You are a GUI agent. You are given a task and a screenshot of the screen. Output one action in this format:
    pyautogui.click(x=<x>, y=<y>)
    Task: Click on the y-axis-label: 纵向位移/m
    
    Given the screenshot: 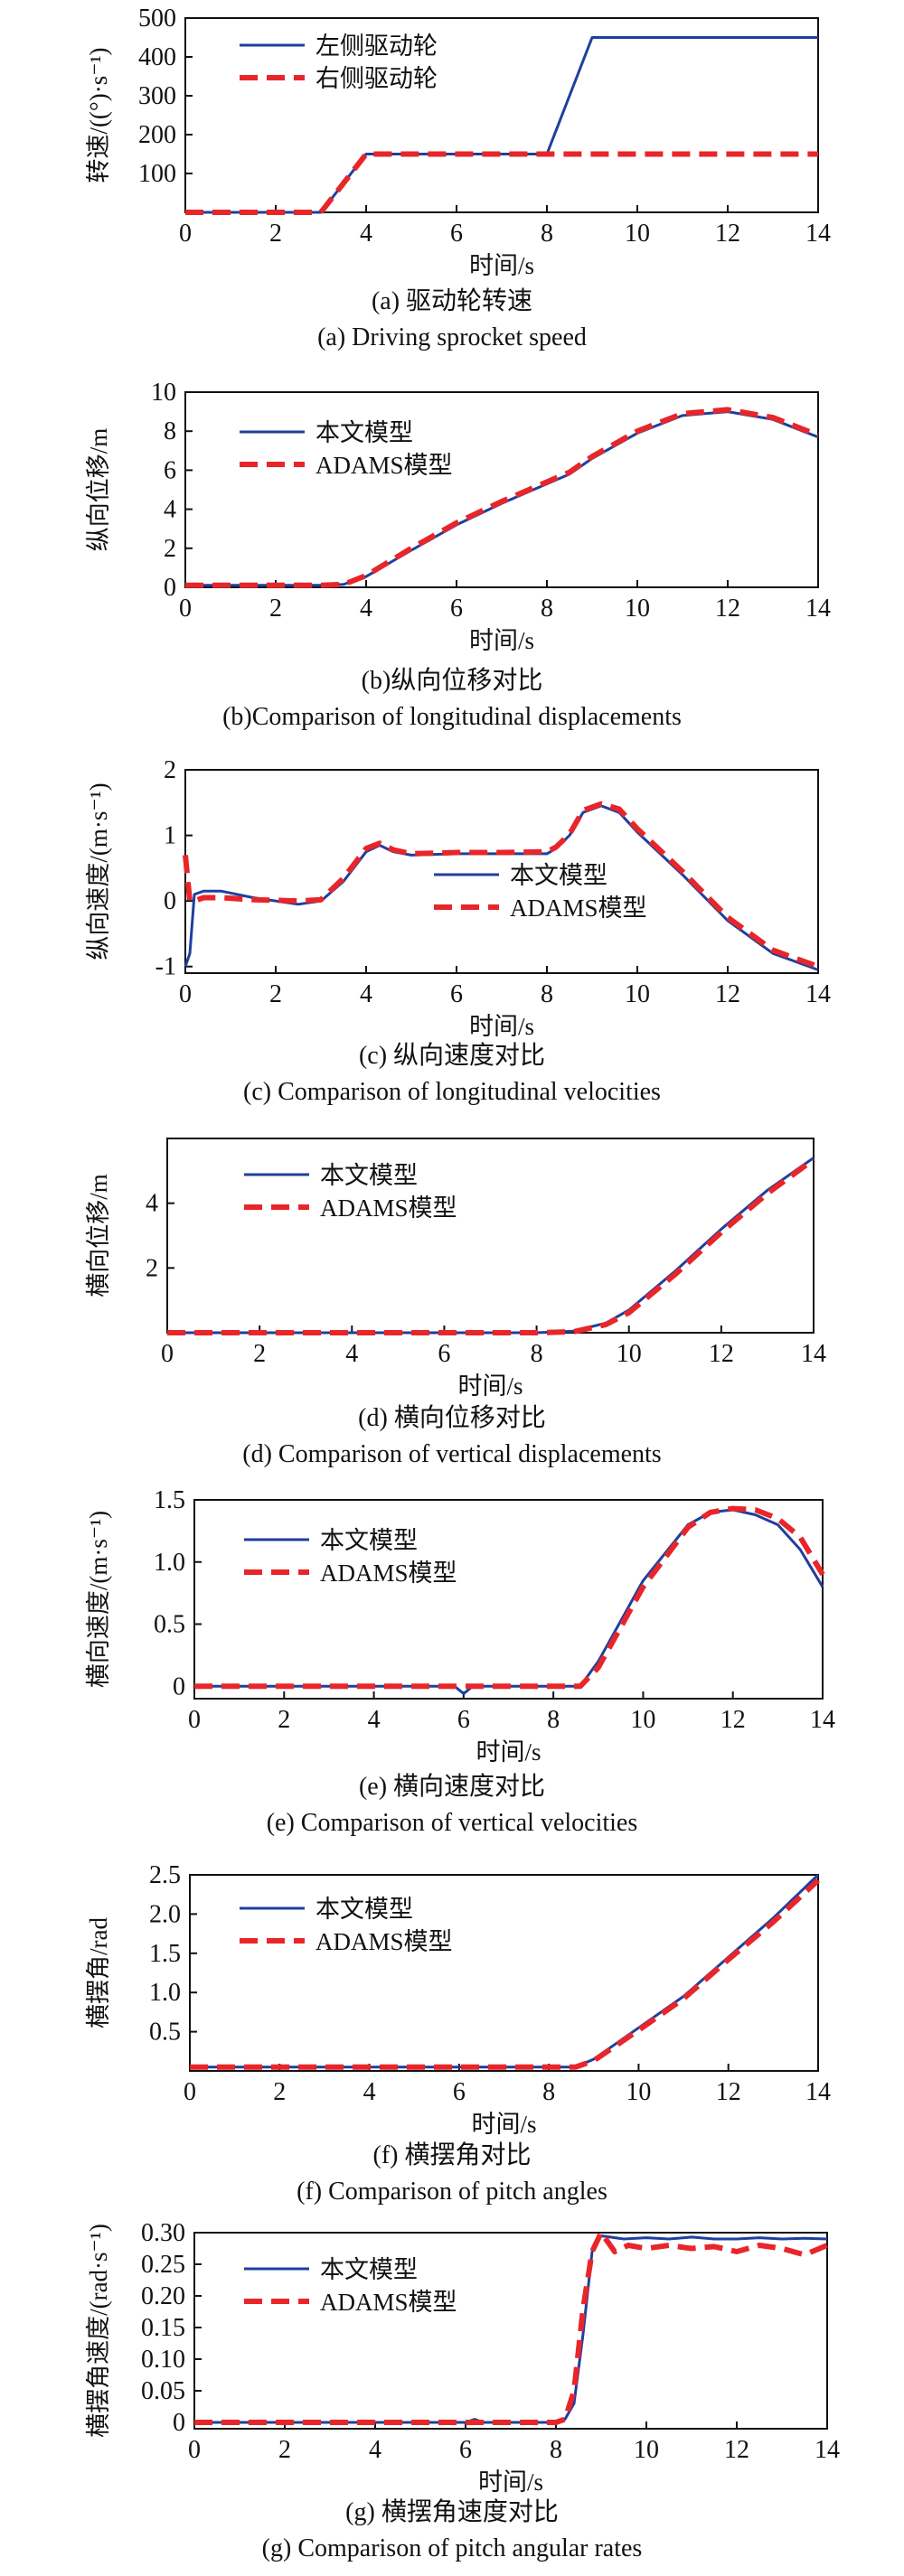 What is the action you would take?
    pyautogui.click(x=98, y=490)
    